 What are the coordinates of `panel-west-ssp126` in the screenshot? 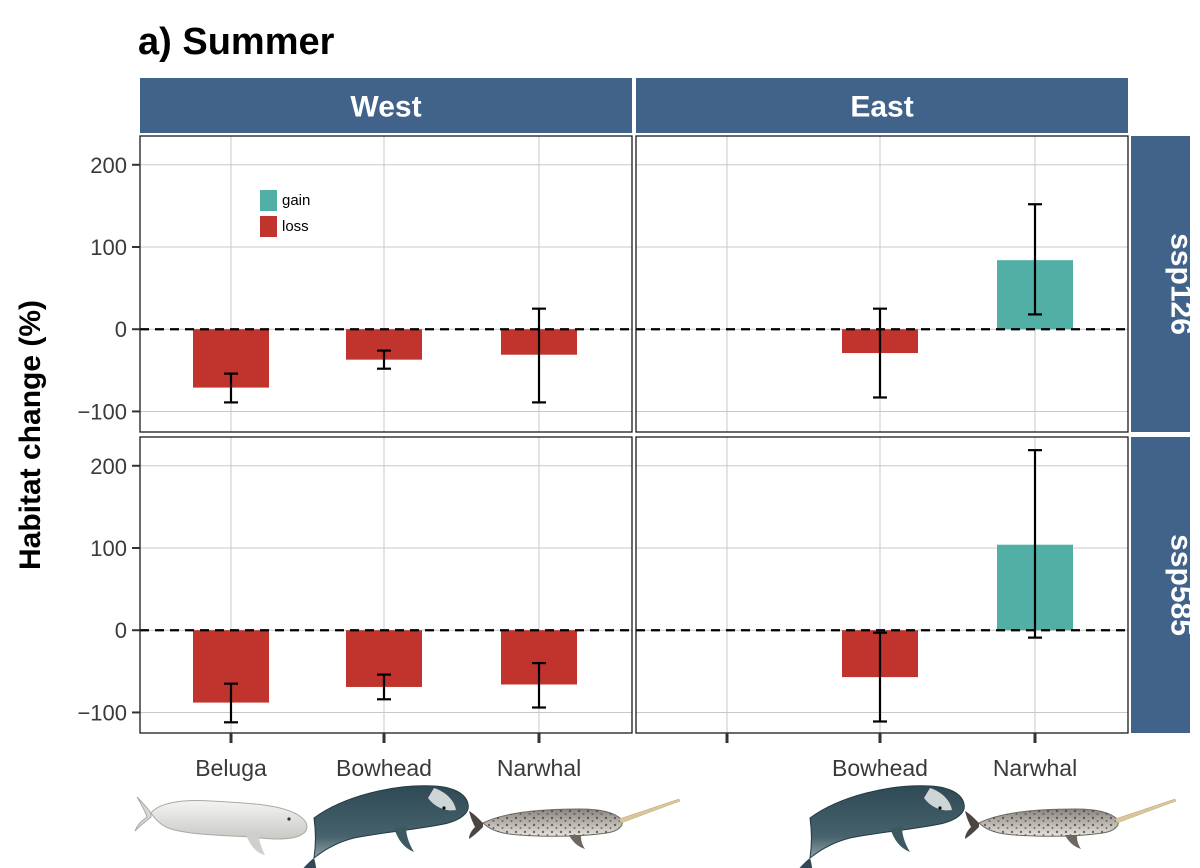 It's located at (386, 284).